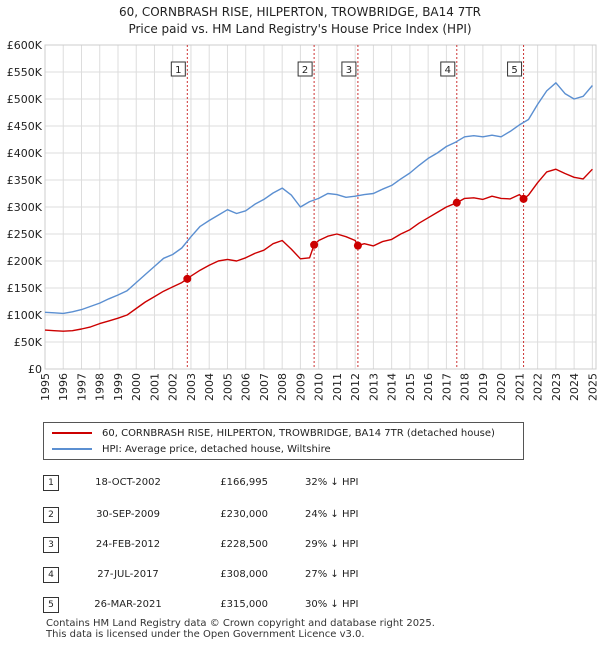 The image size is (600, 650). What do you see at coordinates (128, 514) in the screenshot?
I see `row-date: 30-SEP-2009` at bounding box center [128, 514].